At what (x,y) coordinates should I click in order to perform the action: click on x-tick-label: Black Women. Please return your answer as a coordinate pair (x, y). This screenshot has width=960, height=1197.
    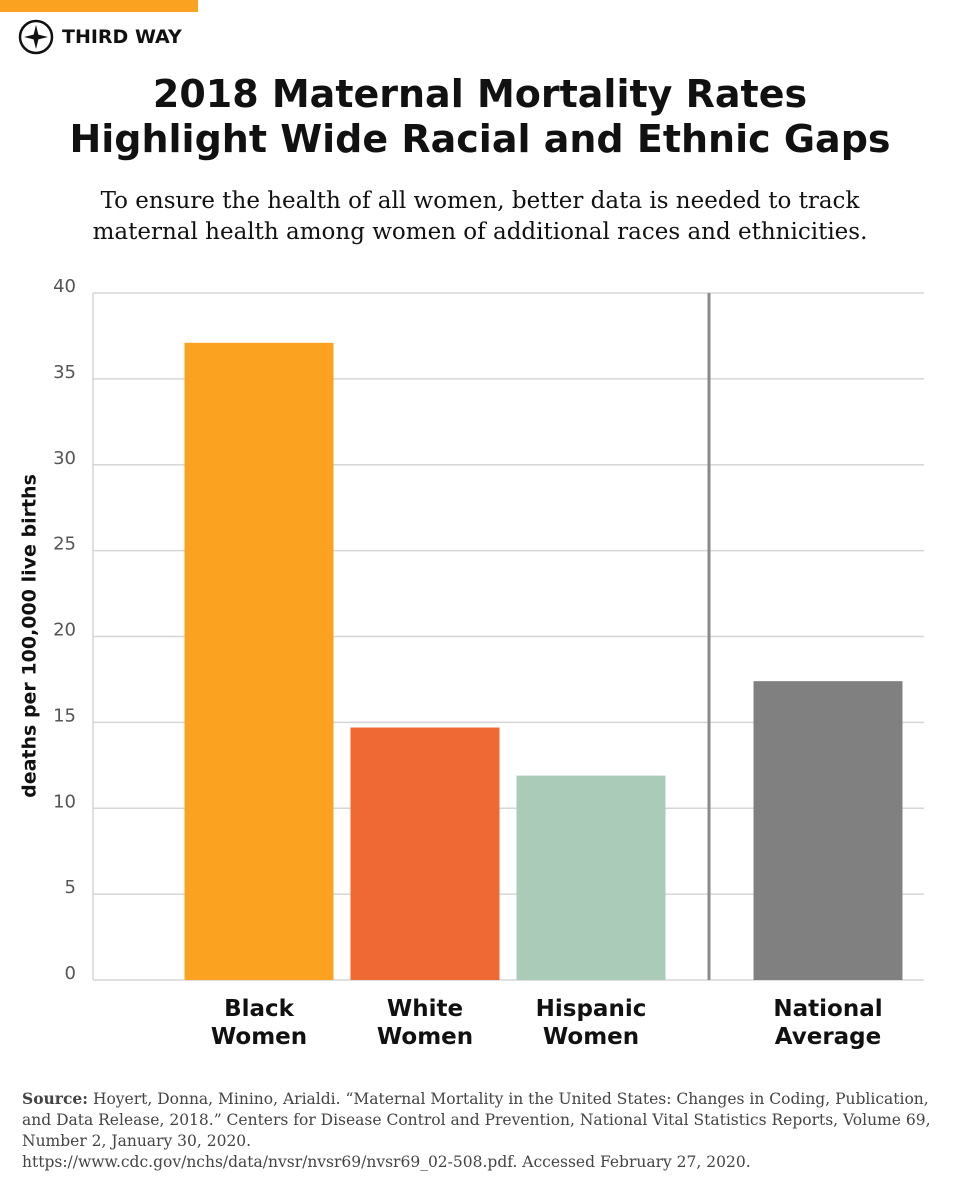
    Looking at the image, I should click on (259, 1023).